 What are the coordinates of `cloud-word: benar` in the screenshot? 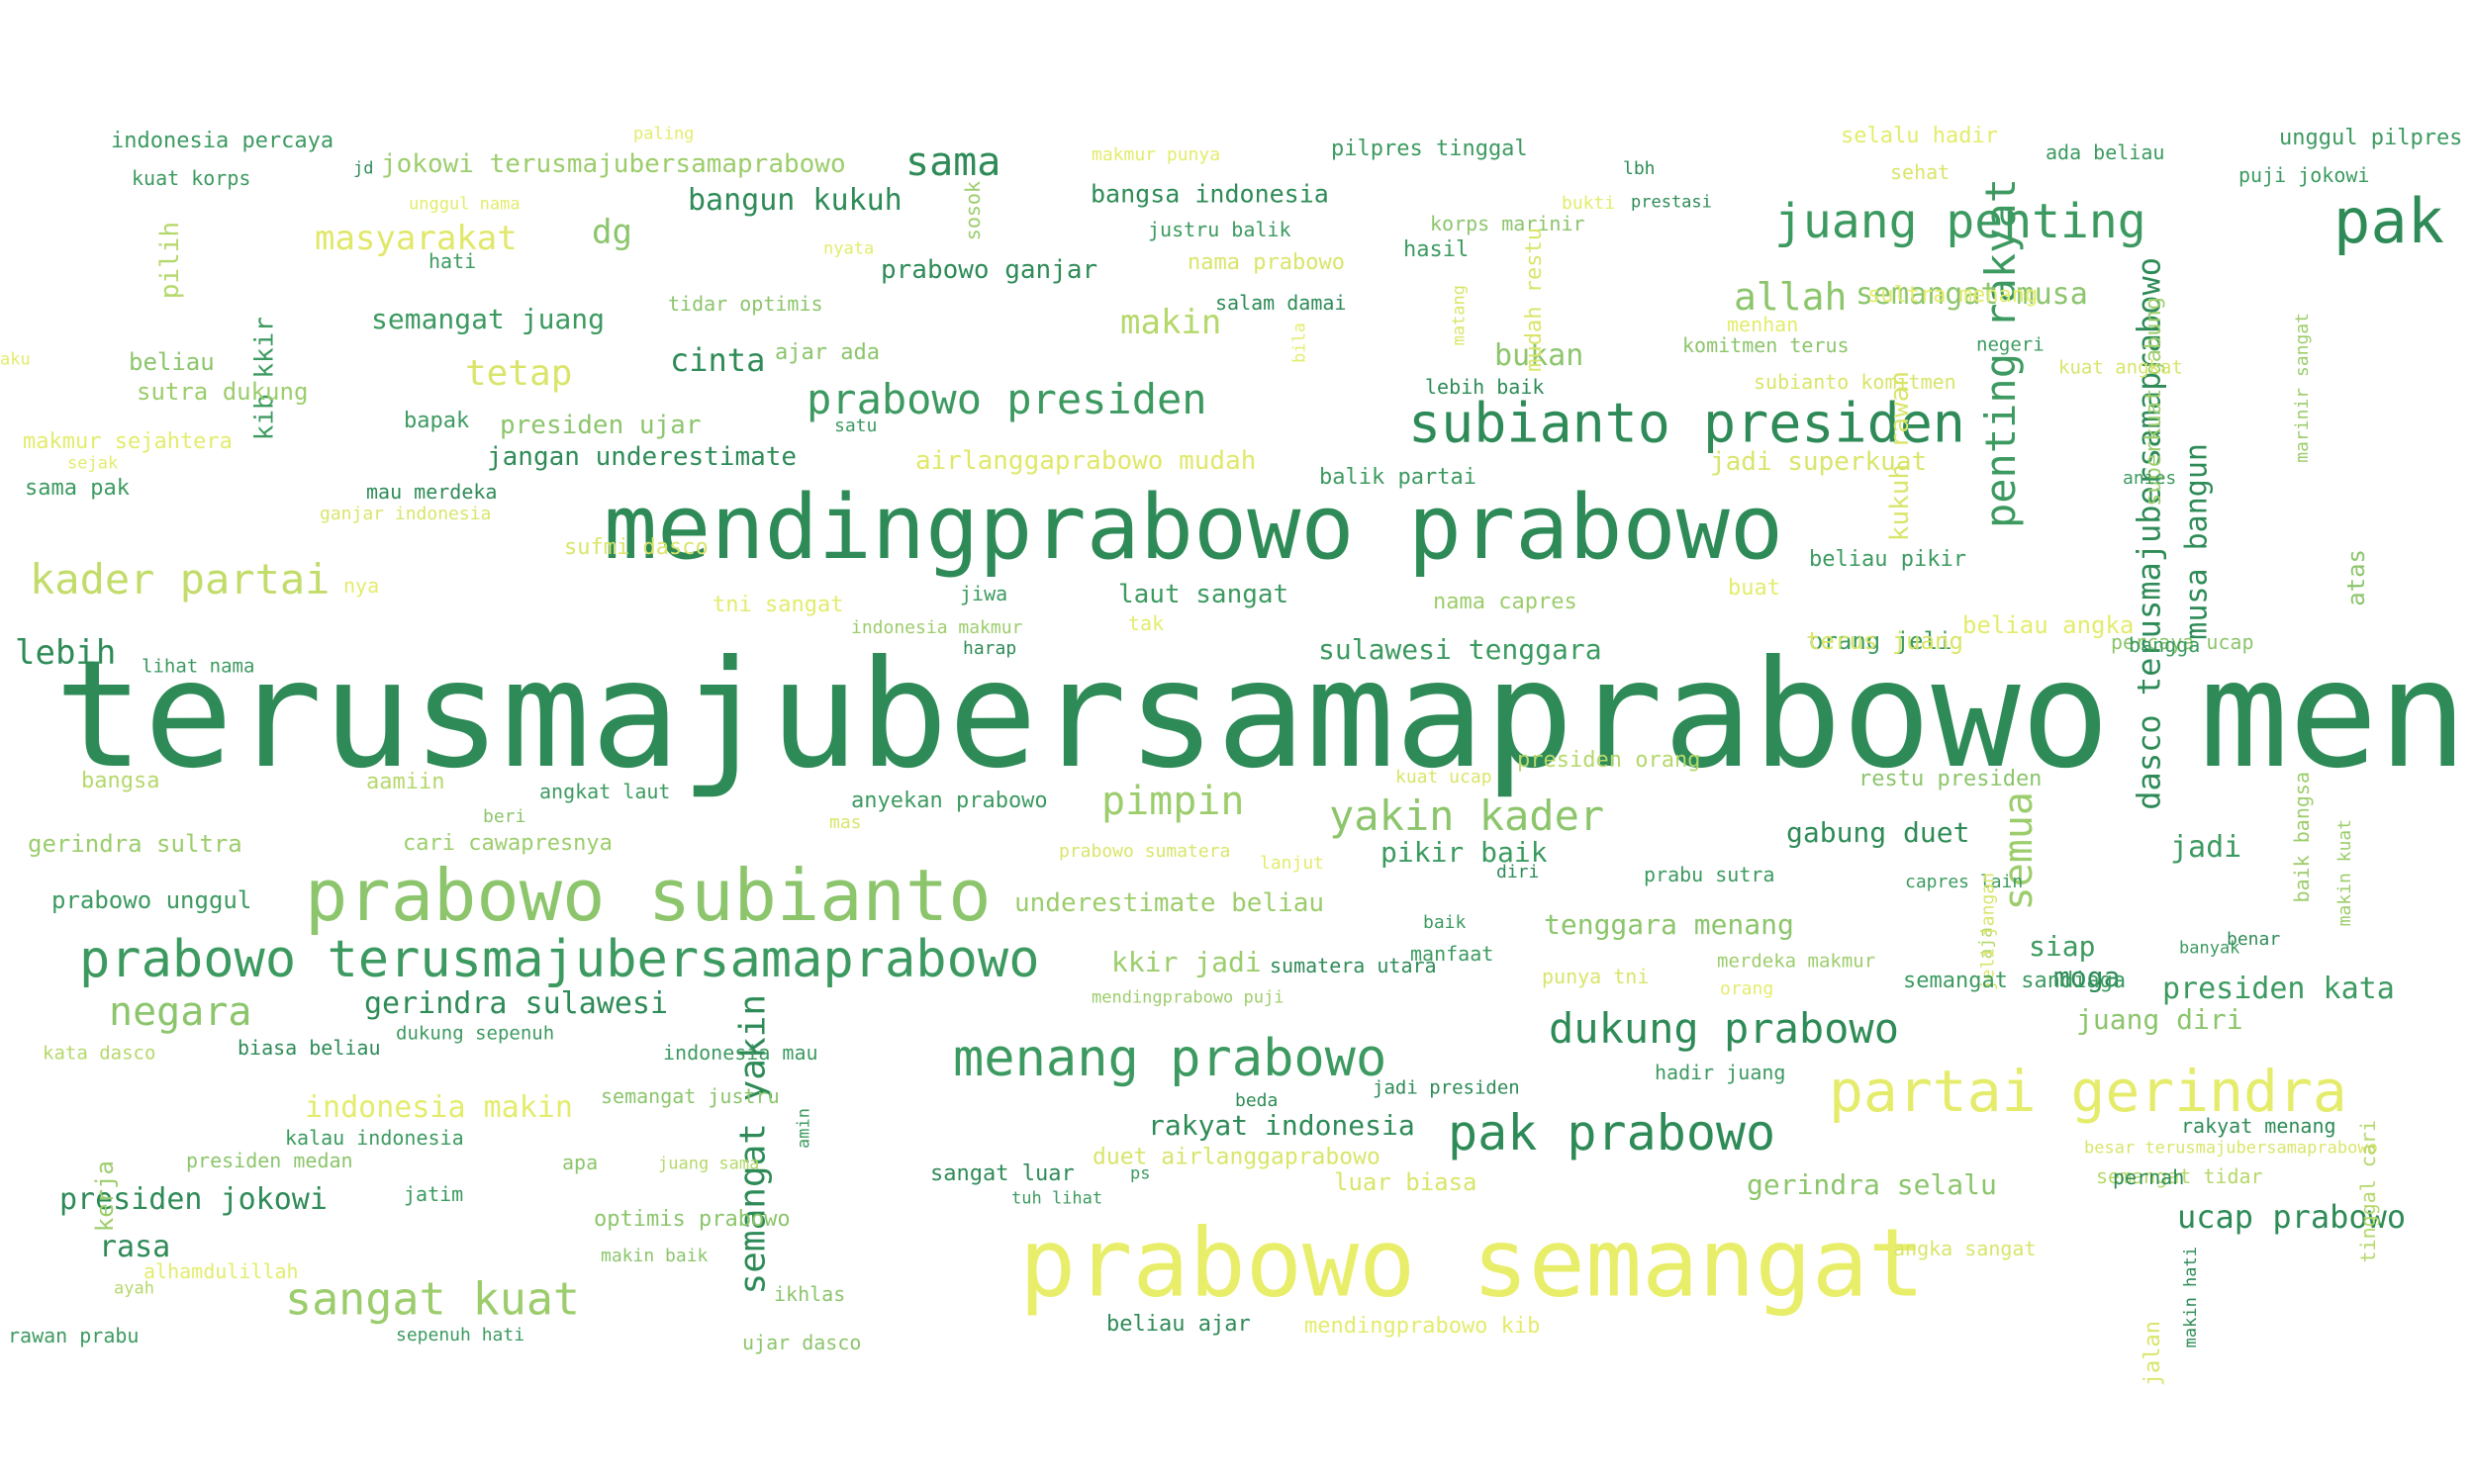 It's located at (2254, 939).